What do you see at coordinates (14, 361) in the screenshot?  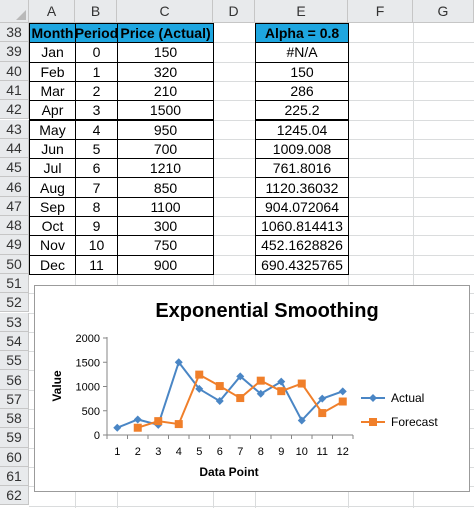 I see `row-header-55: 55` at bounding box center [14, 361].